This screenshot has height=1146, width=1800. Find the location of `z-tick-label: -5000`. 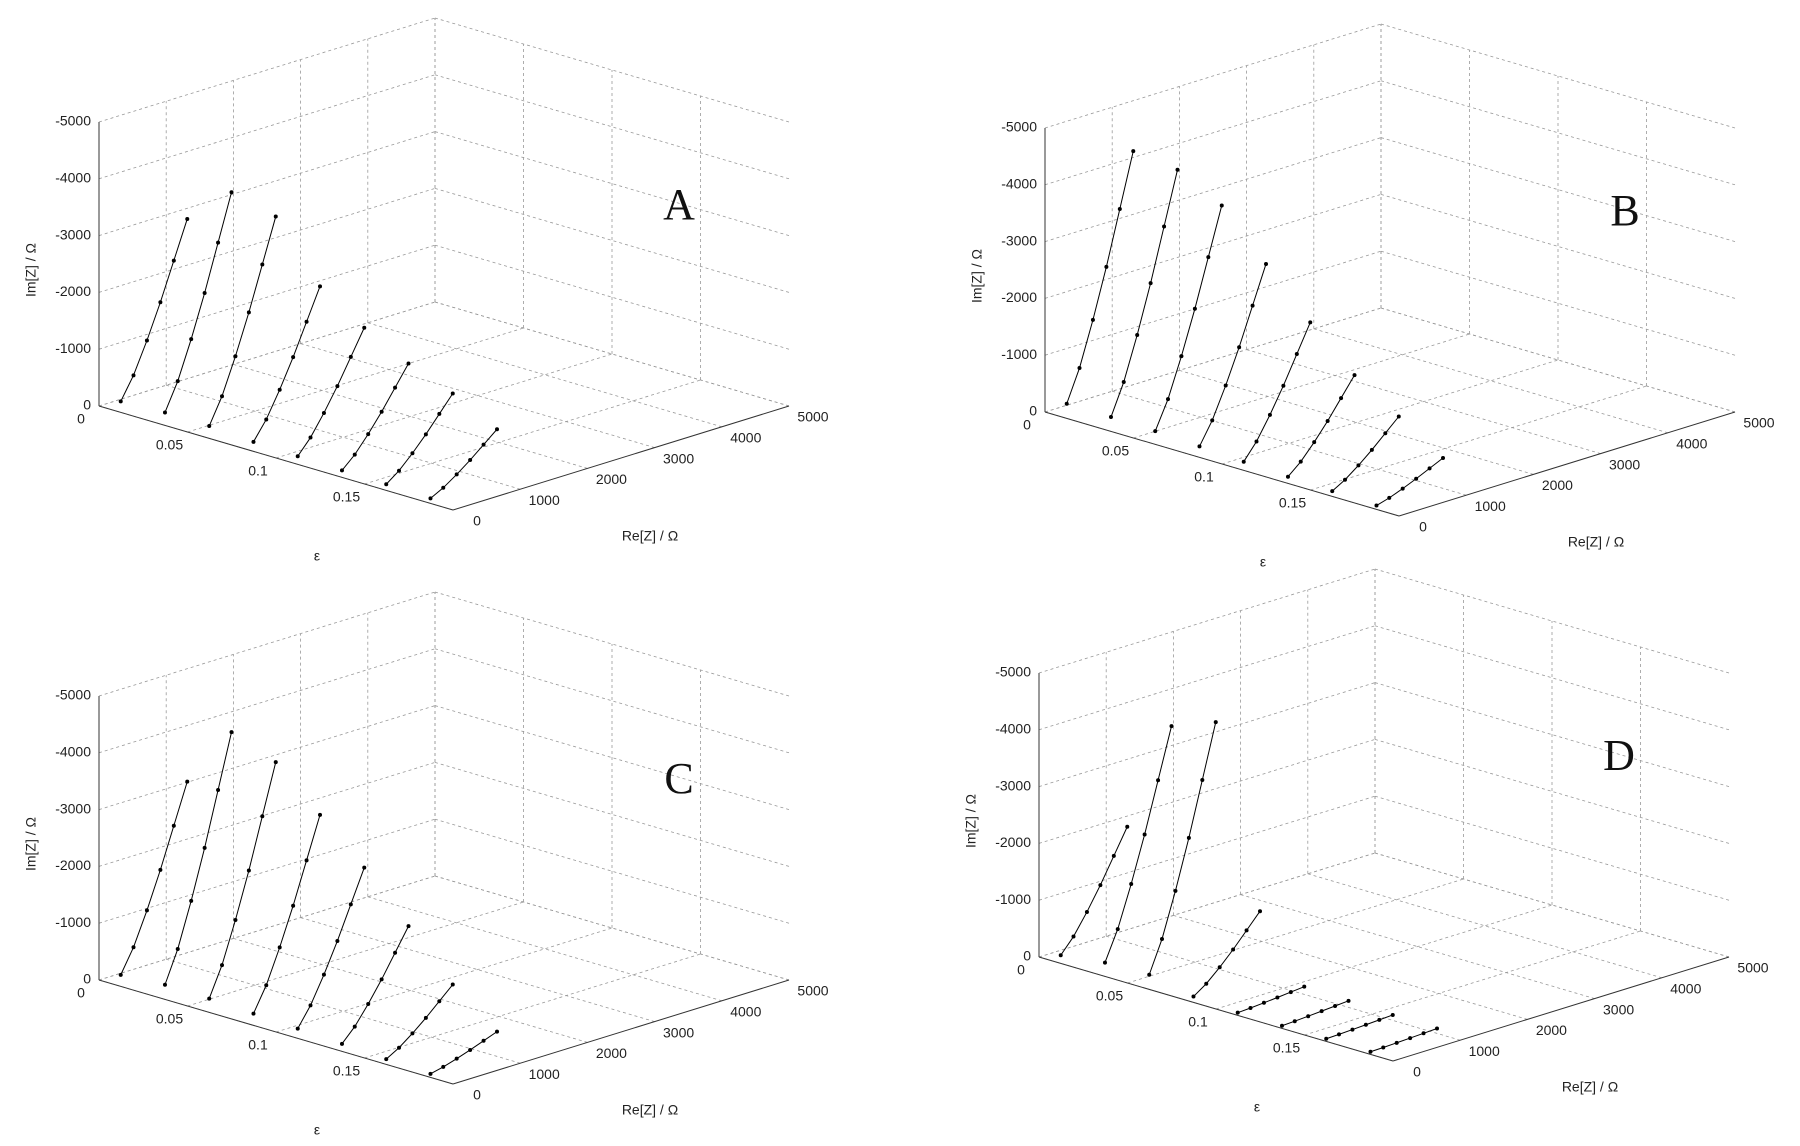

z-tick-label: -5000 is located at coordinates (73, 695).